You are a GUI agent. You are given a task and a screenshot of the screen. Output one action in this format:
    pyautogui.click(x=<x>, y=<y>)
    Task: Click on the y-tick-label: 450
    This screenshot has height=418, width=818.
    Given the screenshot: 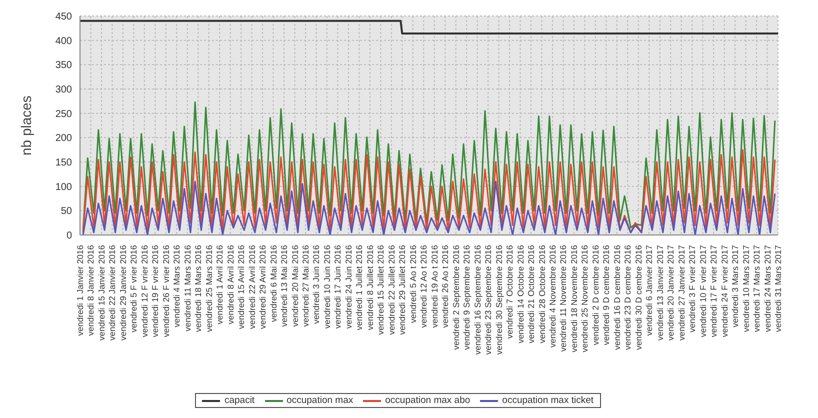 What is the action you would take?
    pyautogui.click(x=63, y=17)
    